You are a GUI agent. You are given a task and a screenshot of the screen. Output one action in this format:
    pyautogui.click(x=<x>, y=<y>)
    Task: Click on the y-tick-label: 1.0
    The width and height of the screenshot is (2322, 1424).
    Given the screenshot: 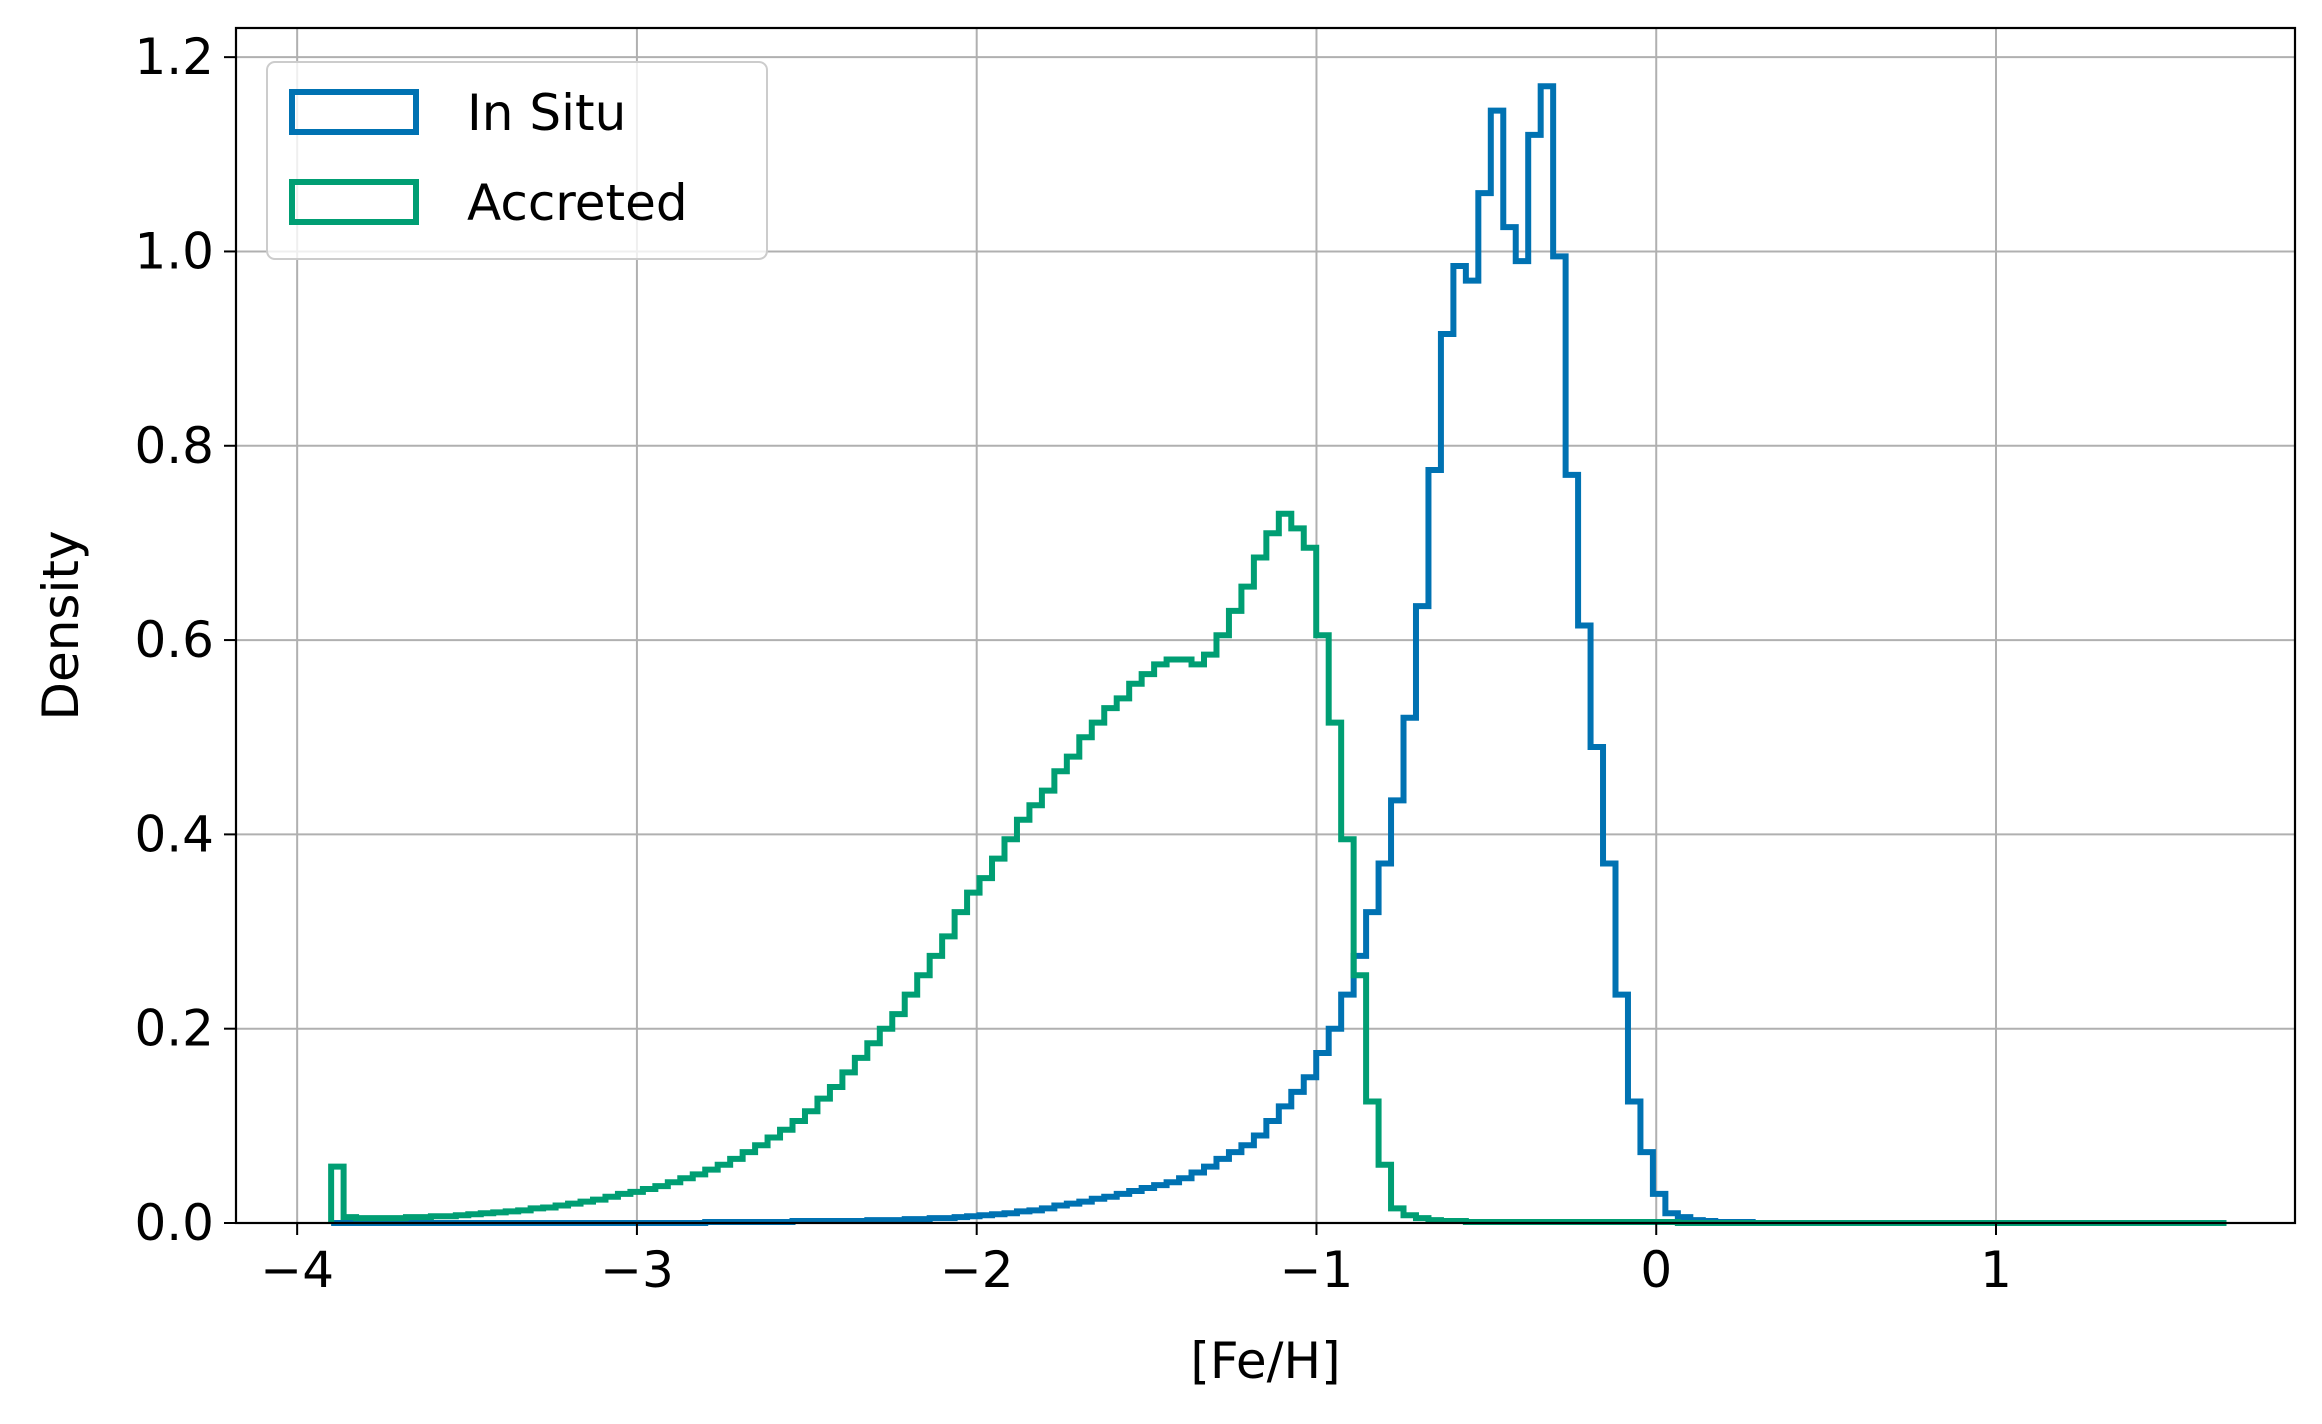 What is the action you would take?
    pyautogui.click(x=174, y=251)
    